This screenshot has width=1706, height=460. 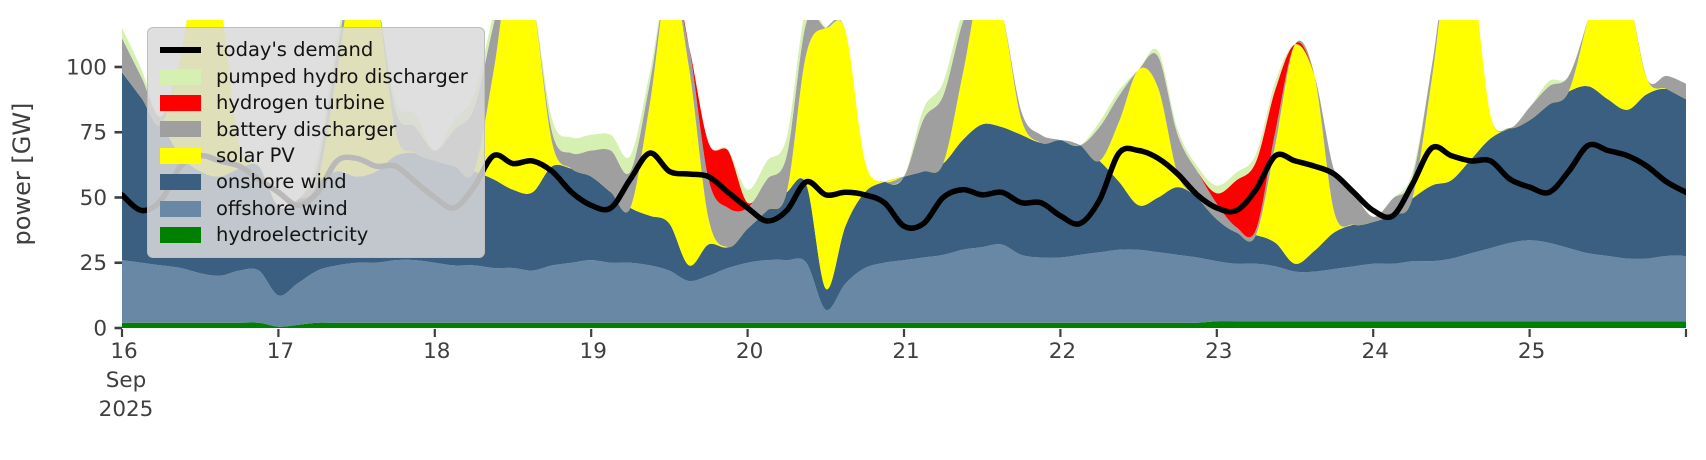 I want to click on area-hydroelectricity, so click(x=904, y=324).